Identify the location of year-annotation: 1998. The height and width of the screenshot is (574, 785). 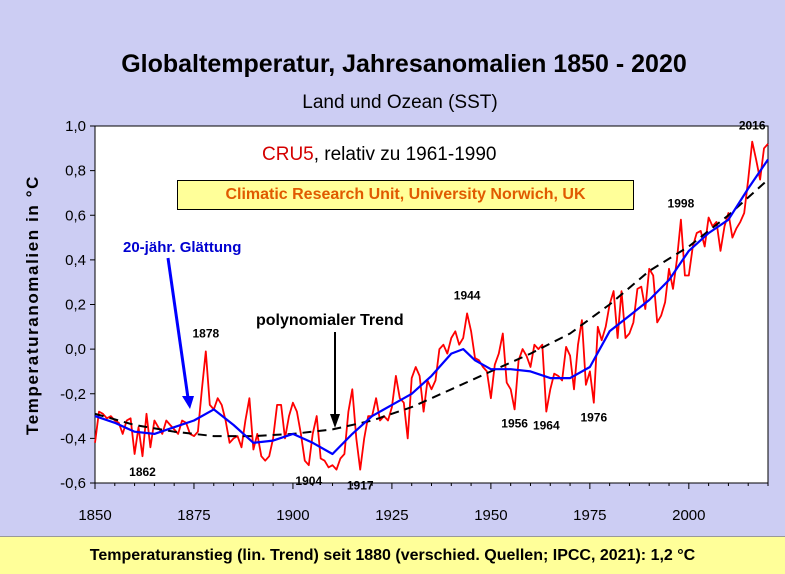
(681, 204).